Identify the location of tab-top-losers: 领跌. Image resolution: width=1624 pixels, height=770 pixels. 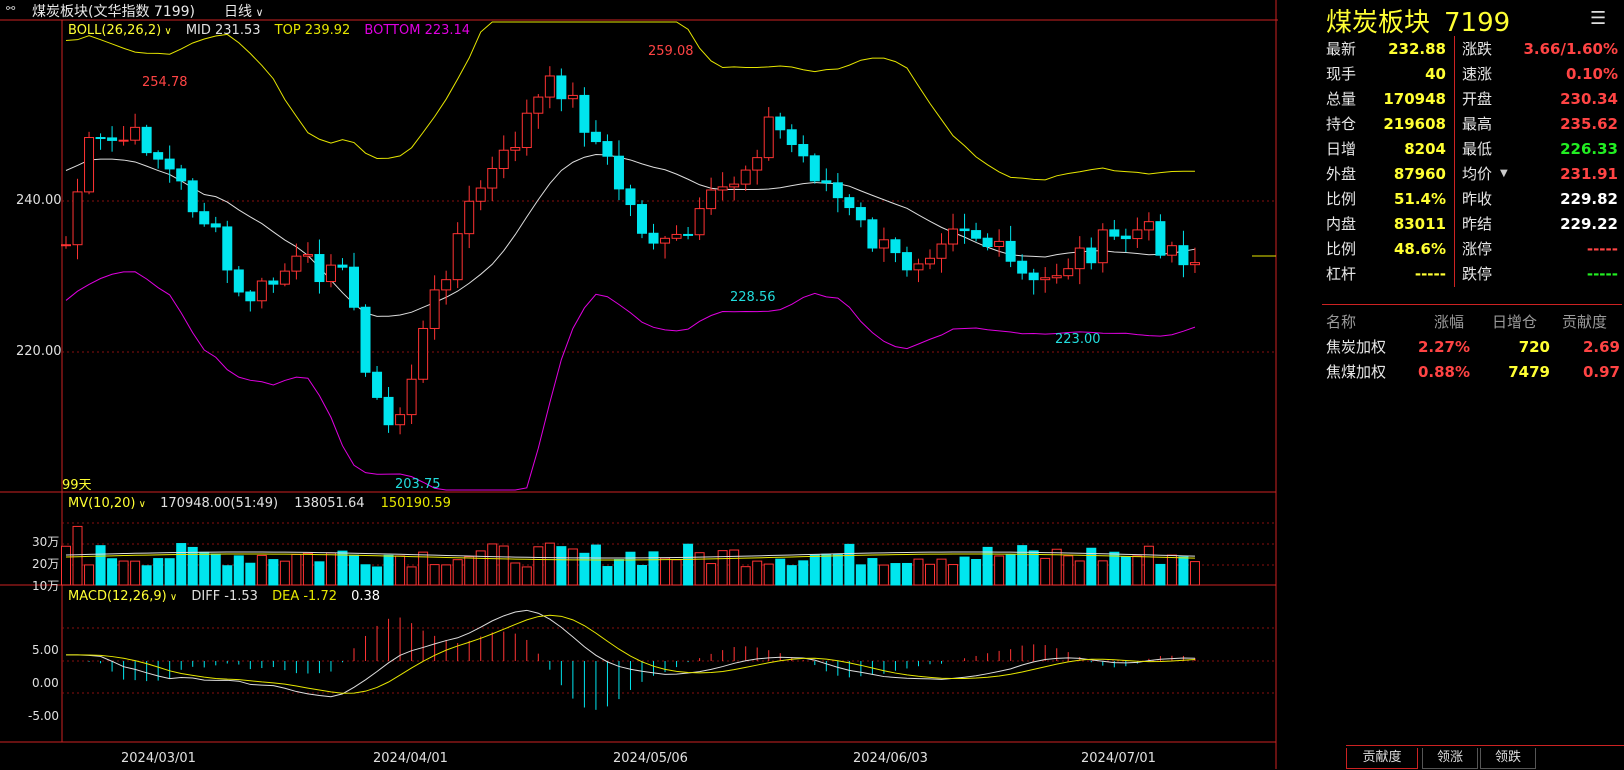
(1508, 758).